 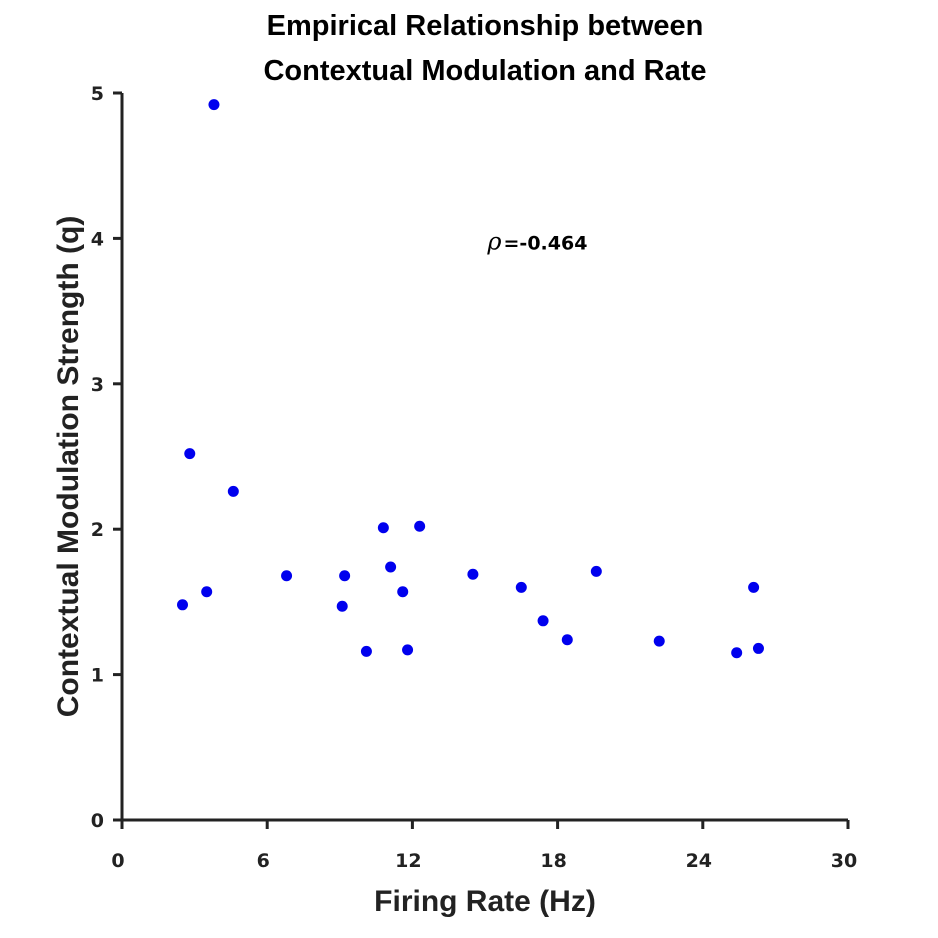 I want to click on annotation-value: =-0.464, so click(x=546, y=243).